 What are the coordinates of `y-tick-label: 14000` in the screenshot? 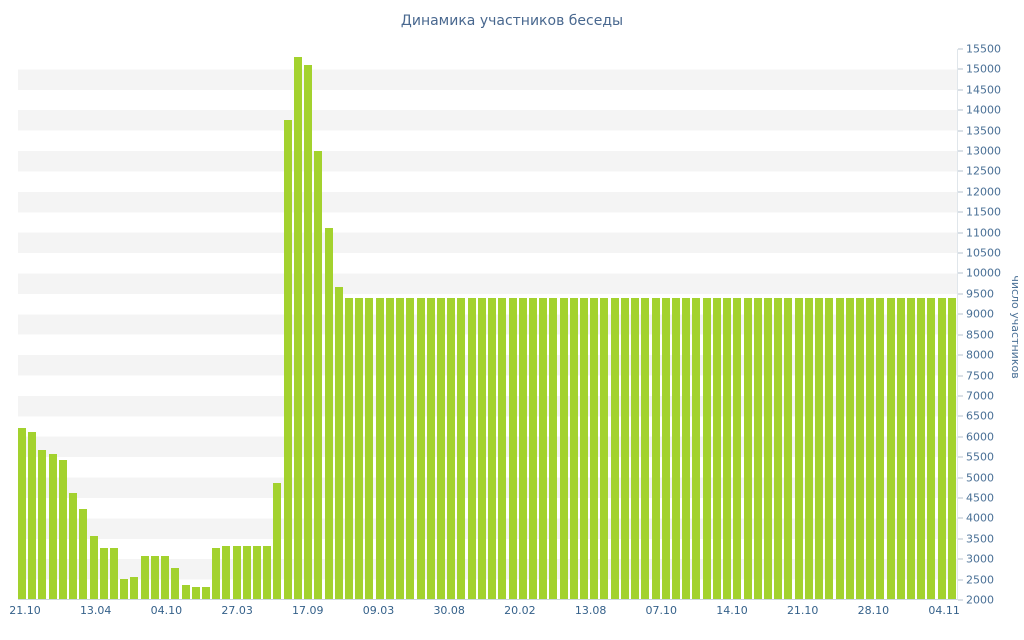 It's located at (983, 110).